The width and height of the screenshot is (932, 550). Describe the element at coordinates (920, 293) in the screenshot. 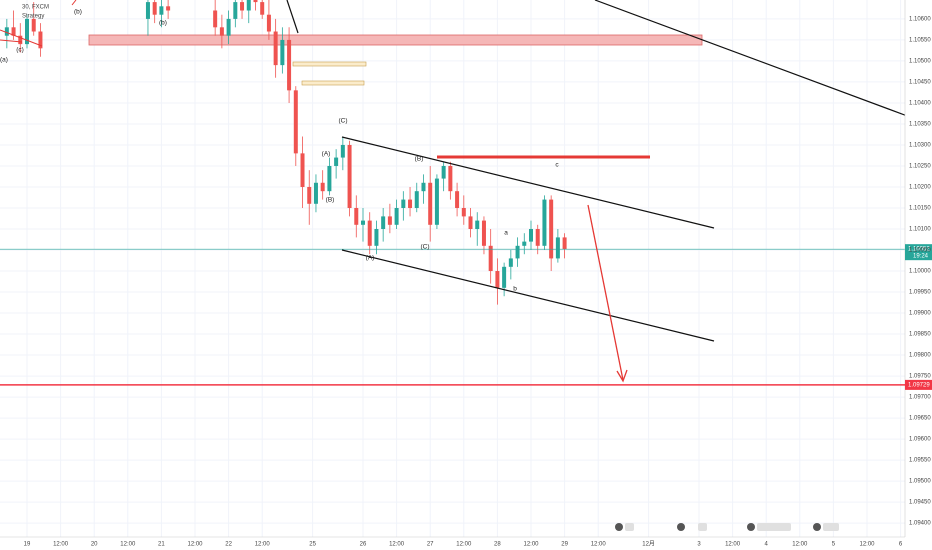

I see `y-tick-label: 1.09950` at that location.